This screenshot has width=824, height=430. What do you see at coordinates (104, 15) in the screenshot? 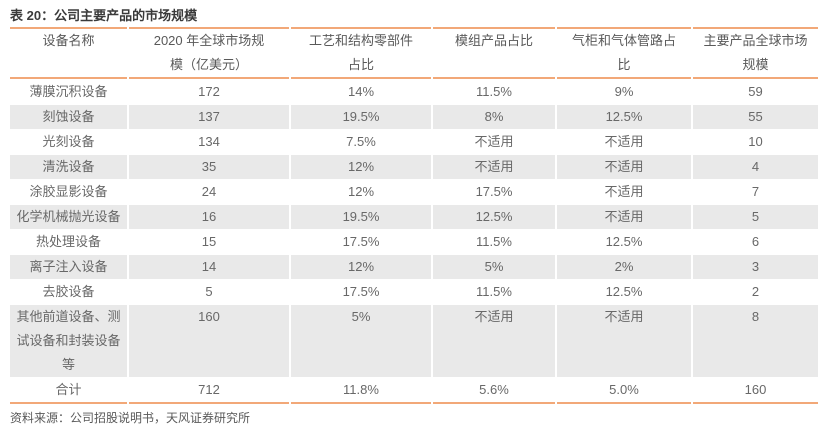
I see `table-title: 表 20：公司主要产品的市场规模` at bounding box center [104, 15].